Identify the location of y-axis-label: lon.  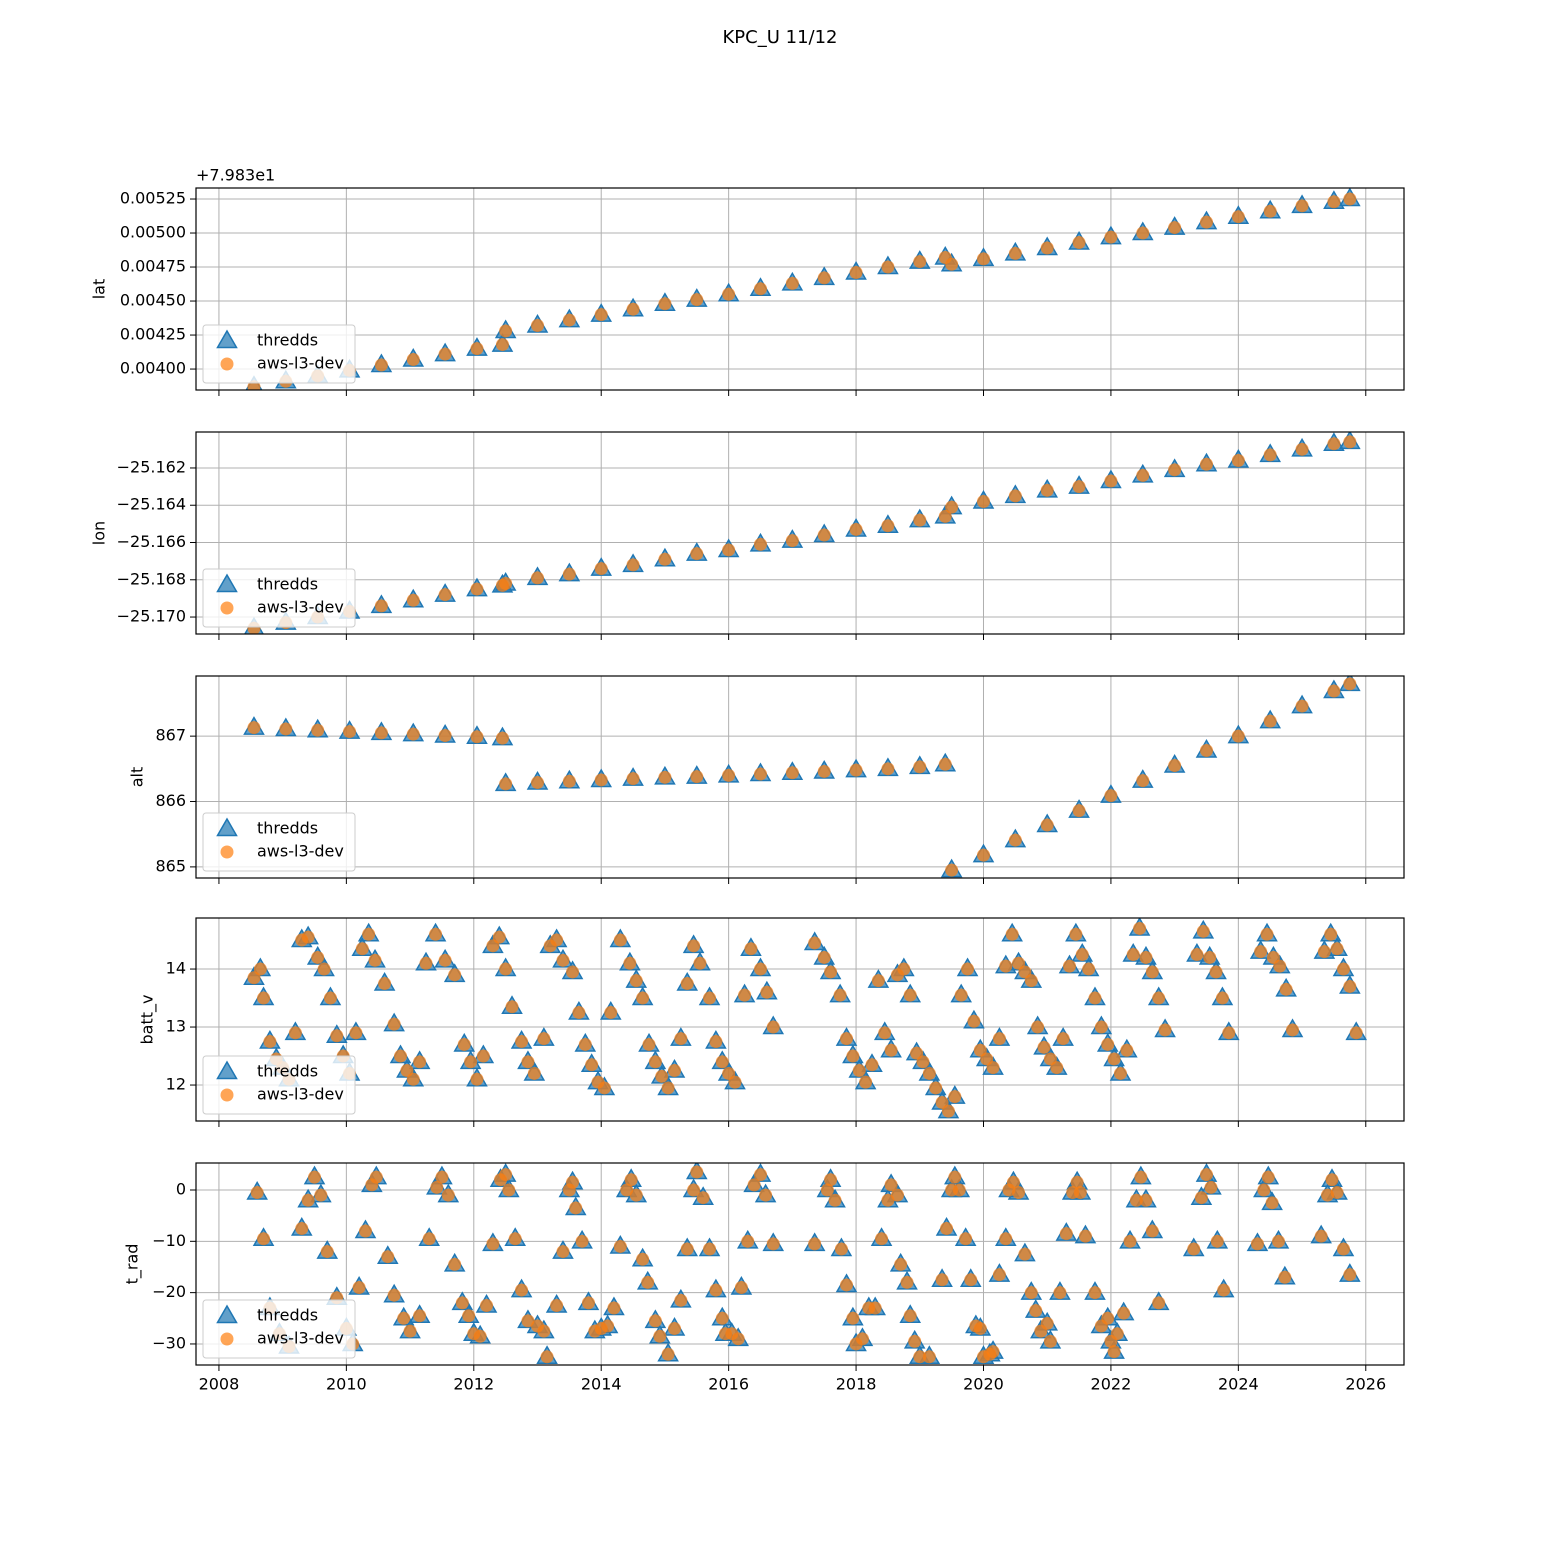
(99, 533).